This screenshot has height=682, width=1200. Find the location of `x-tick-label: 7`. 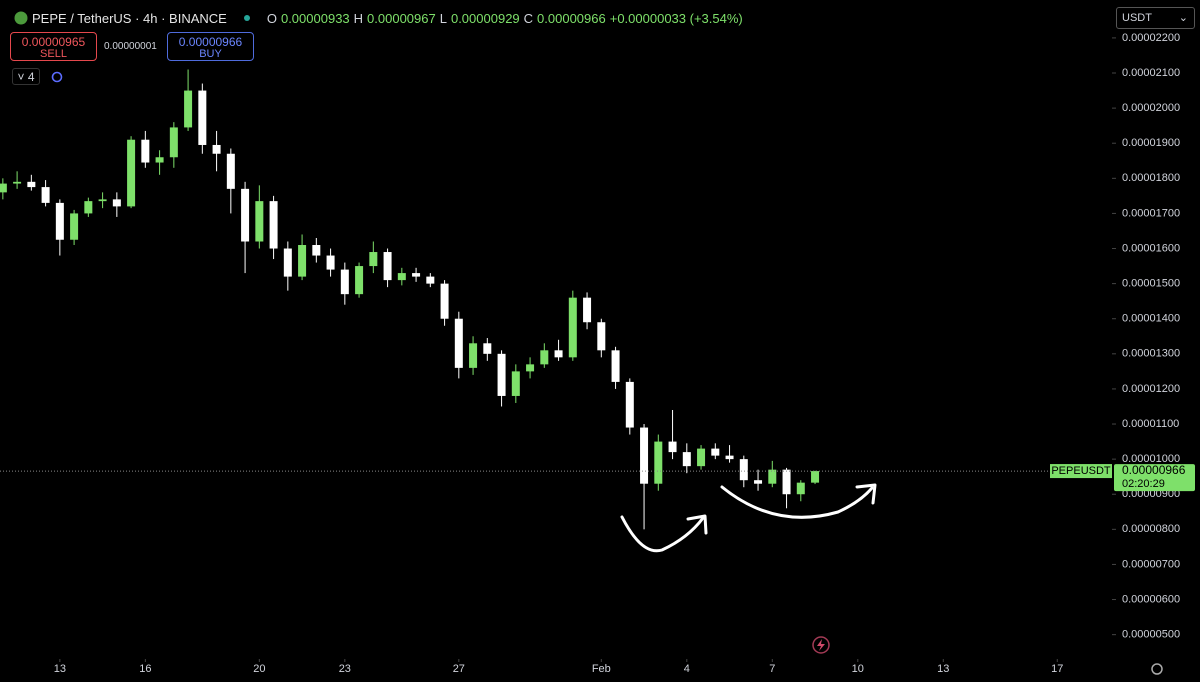

x-tick-label: 7 is located at coordinates (772, 669).